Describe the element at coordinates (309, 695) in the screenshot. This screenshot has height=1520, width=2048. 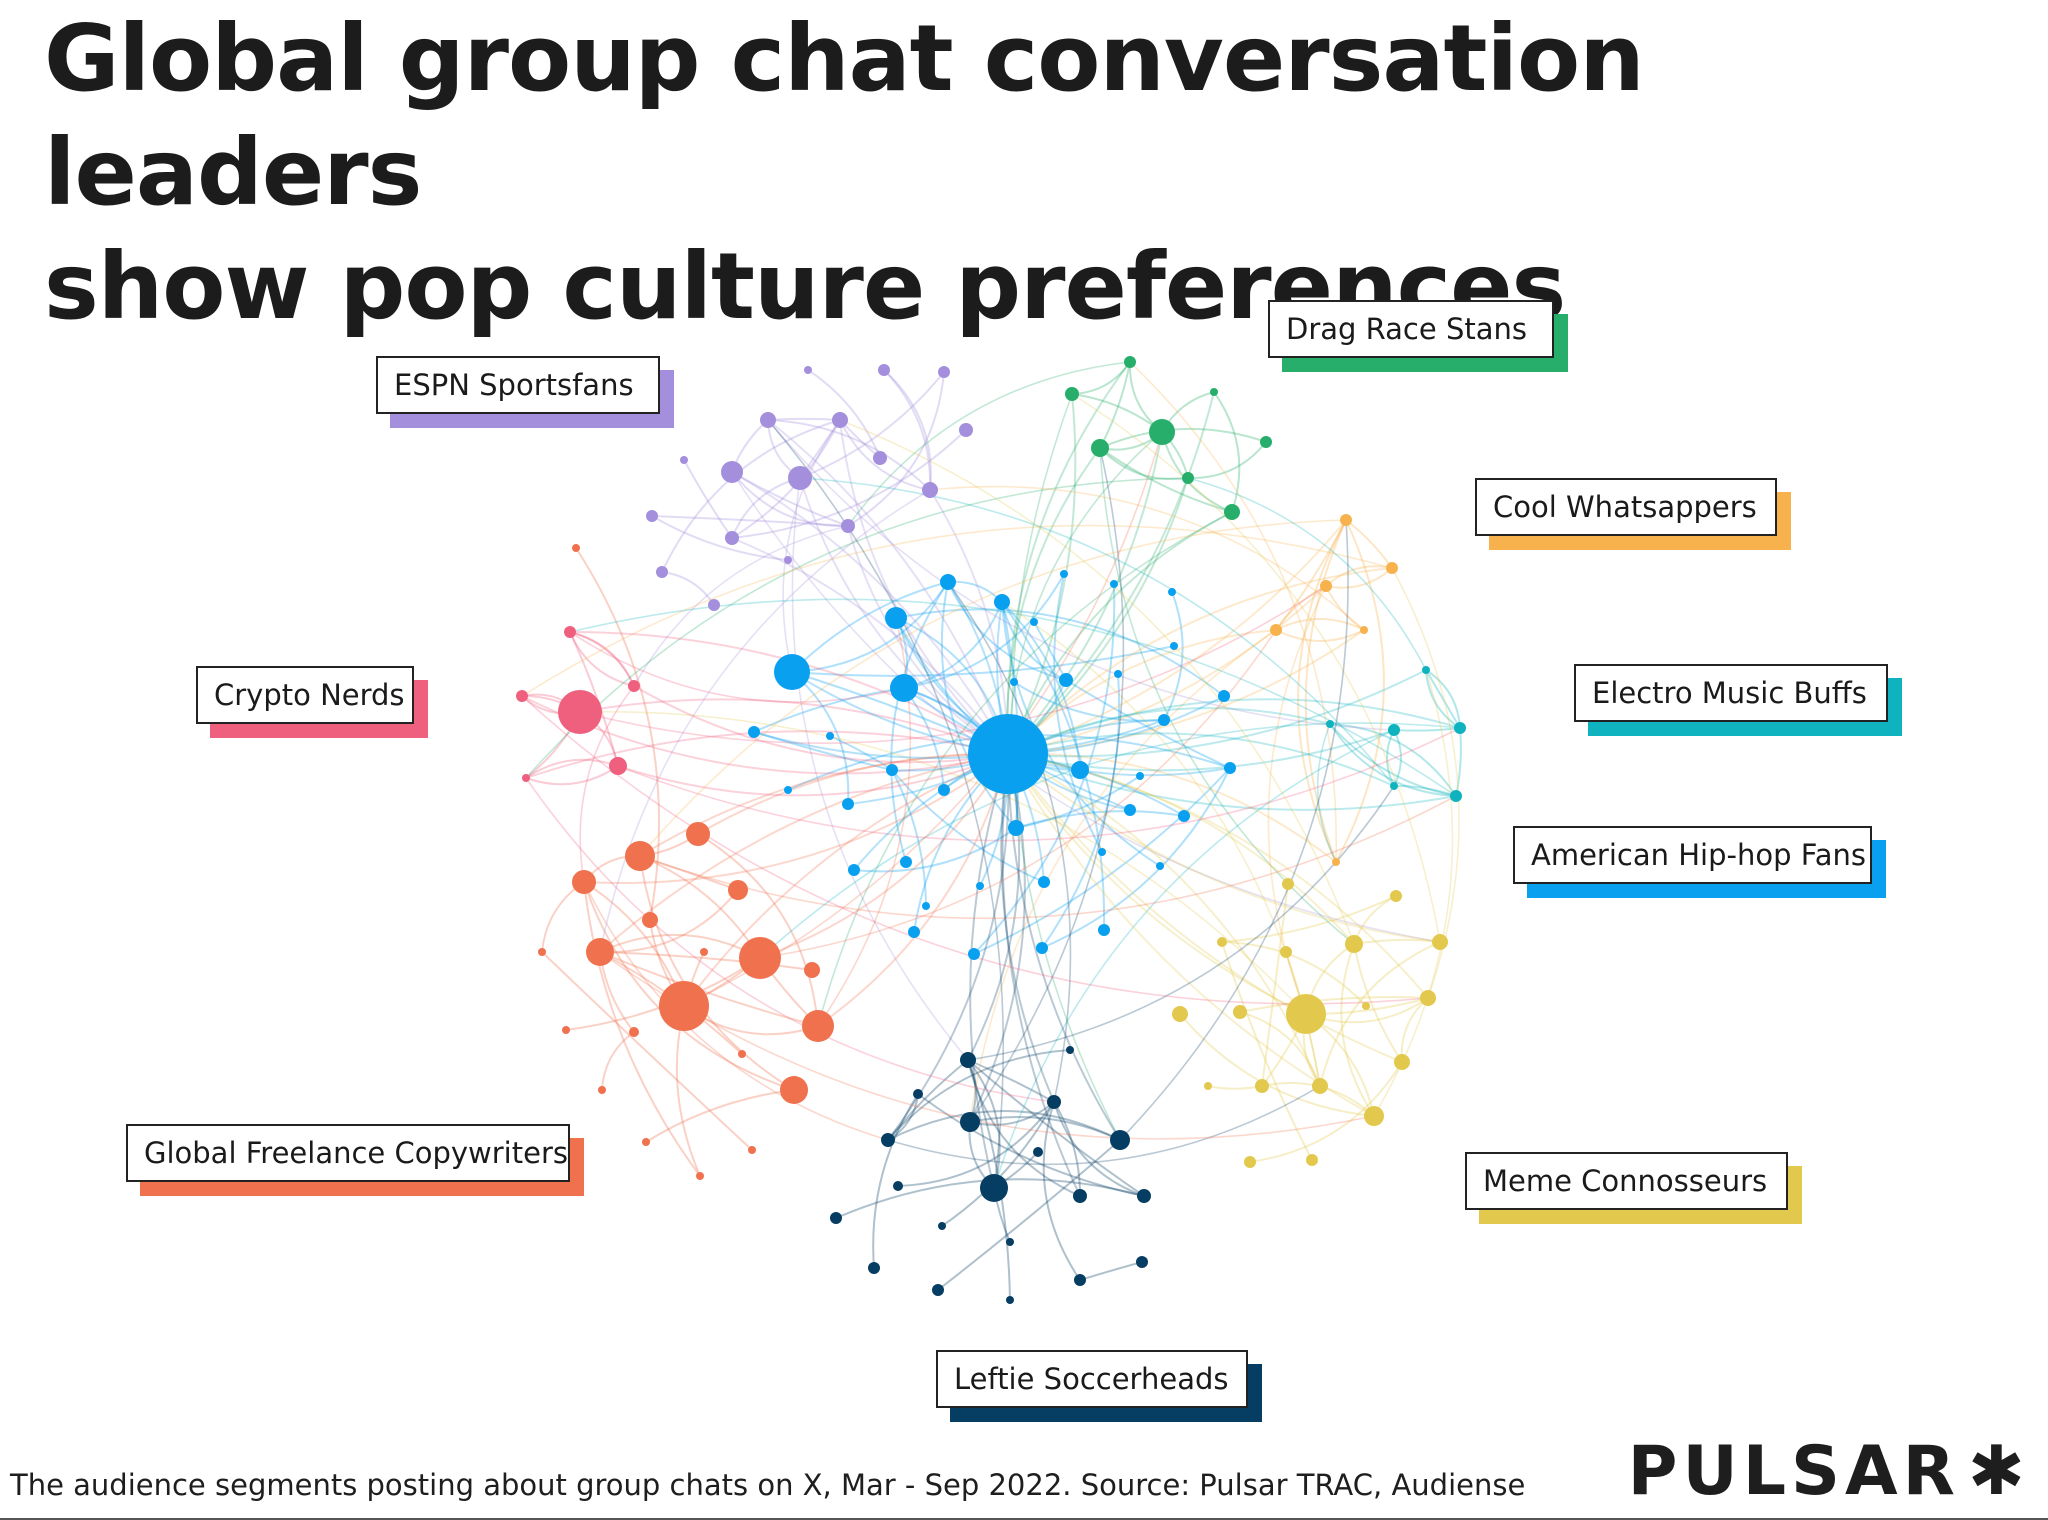
I see `label-crypto-text: Crypto Nerds` at that location.